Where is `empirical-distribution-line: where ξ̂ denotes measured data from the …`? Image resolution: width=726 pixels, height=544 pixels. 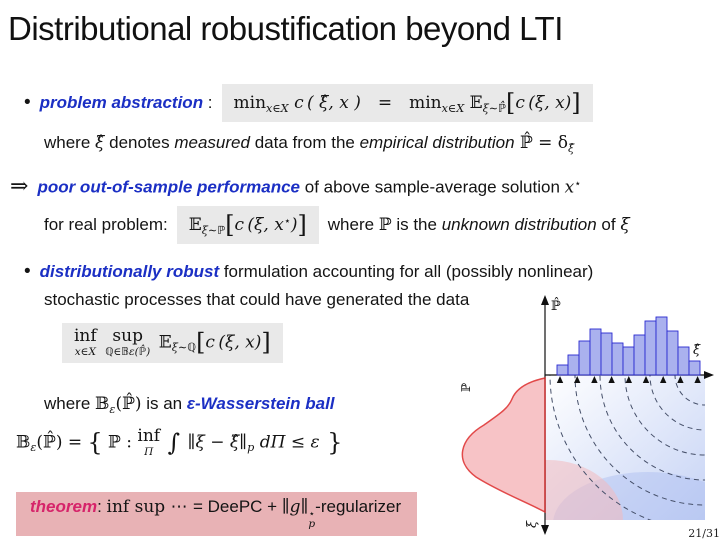
empirical-distribution-line: where ξ̂ denotes measured data from the … is located at coordinates (309, 144).